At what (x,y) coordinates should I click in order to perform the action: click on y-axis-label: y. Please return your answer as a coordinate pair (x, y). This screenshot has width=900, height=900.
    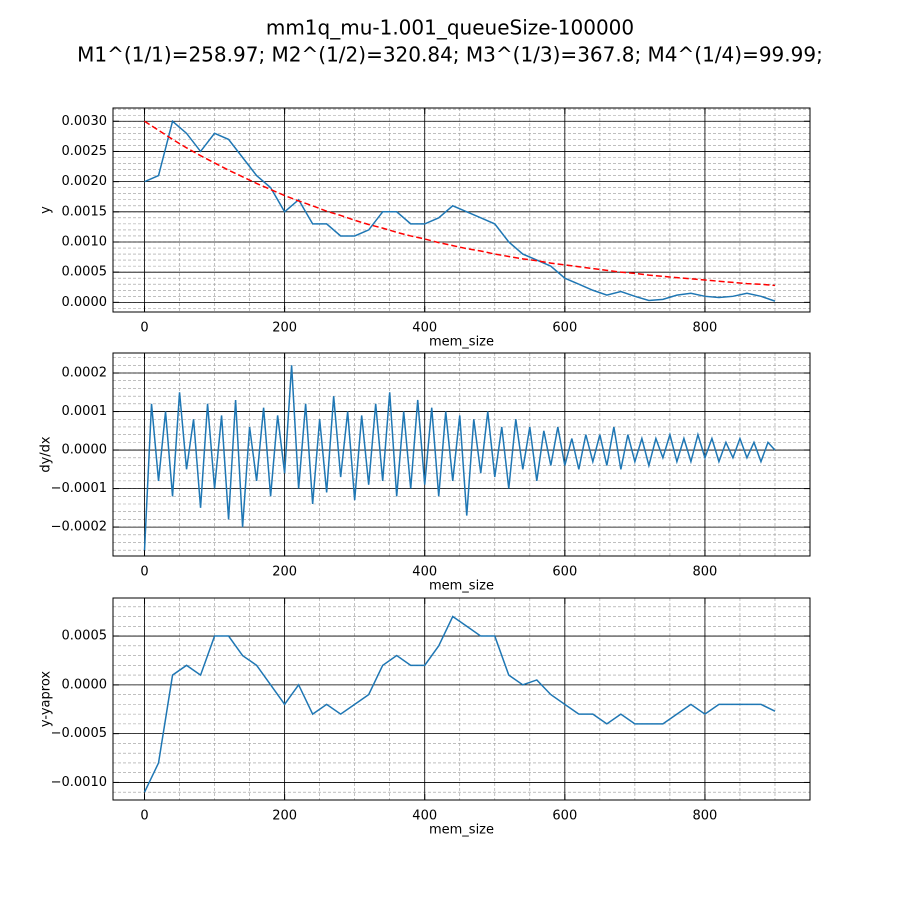
    Looking at the image, I should click on (46, 210).